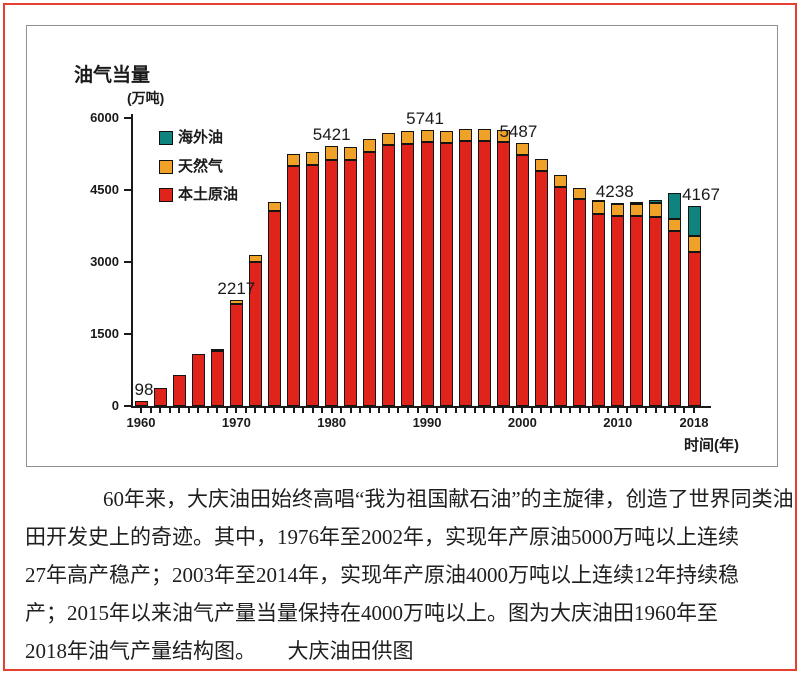 This screenshot has height=675, width=800. I want to click on legend-item: 天然气, so click(191, 166).